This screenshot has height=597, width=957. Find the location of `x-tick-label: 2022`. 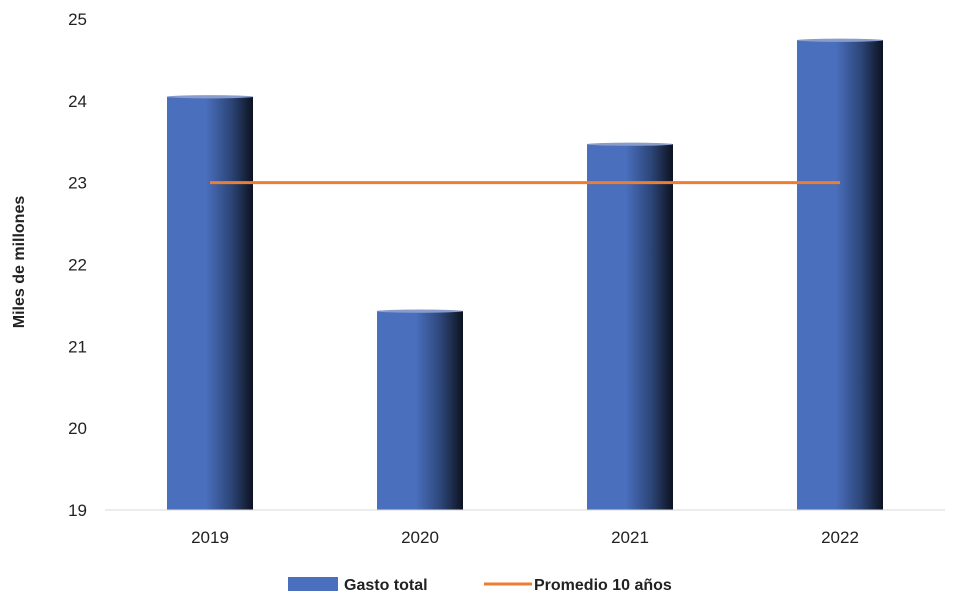

x-tick-label: 2022 is located at coordinates (840, 537).